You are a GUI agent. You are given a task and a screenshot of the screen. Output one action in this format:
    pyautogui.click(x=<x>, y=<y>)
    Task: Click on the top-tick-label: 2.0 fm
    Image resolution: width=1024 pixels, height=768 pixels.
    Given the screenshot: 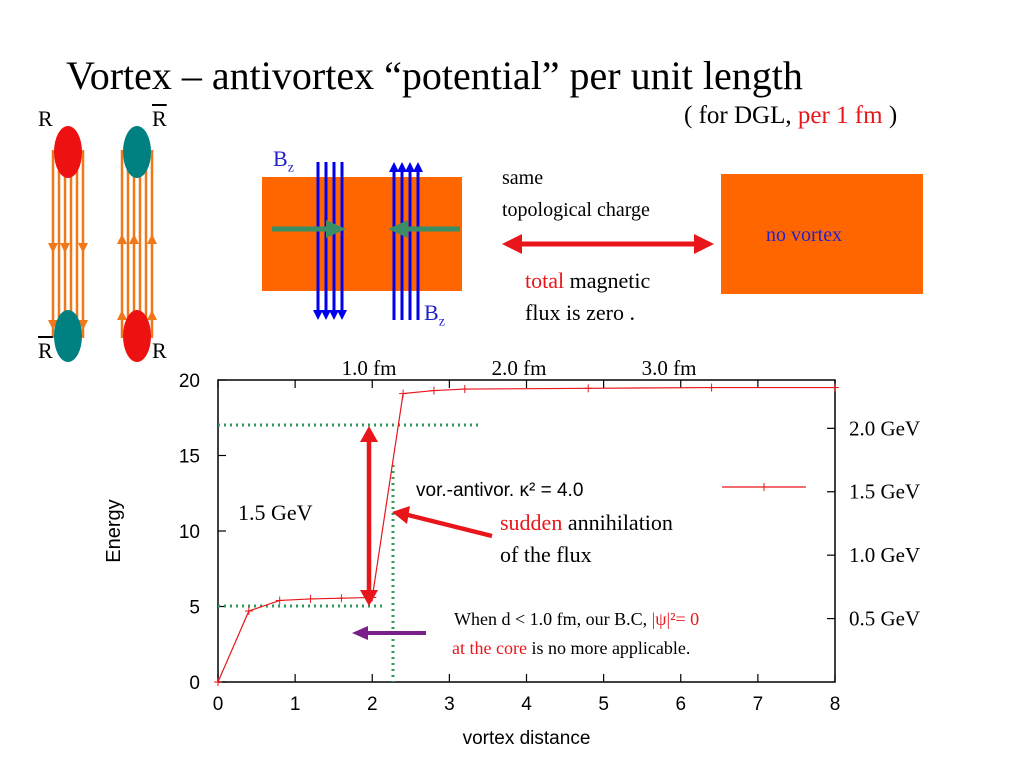 What is the action you would take?
    pyautogui.click(x=519, y=368)
    